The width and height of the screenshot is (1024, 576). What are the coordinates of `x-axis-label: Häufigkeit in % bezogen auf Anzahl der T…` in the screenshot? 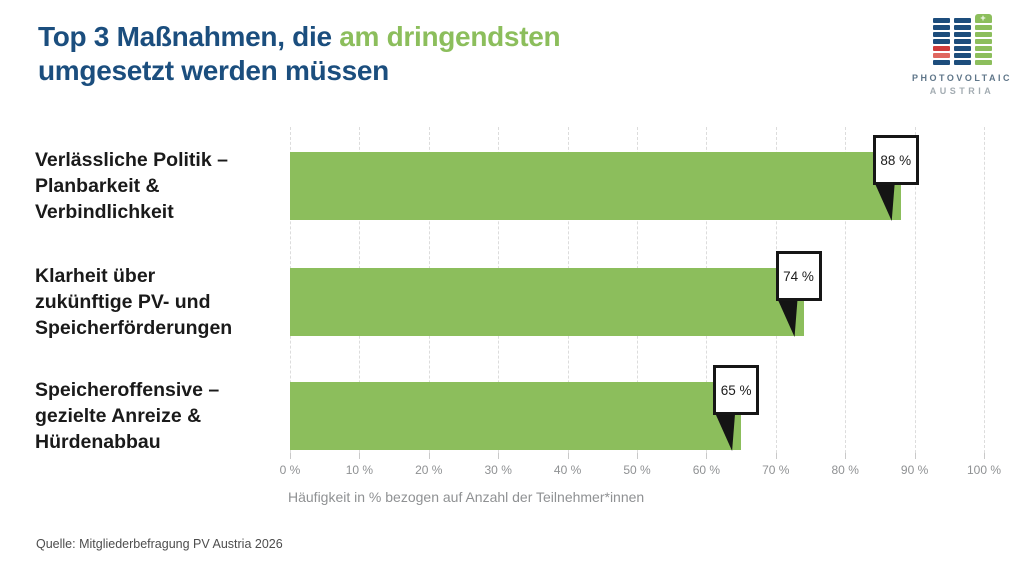 It's located at (466, 497).